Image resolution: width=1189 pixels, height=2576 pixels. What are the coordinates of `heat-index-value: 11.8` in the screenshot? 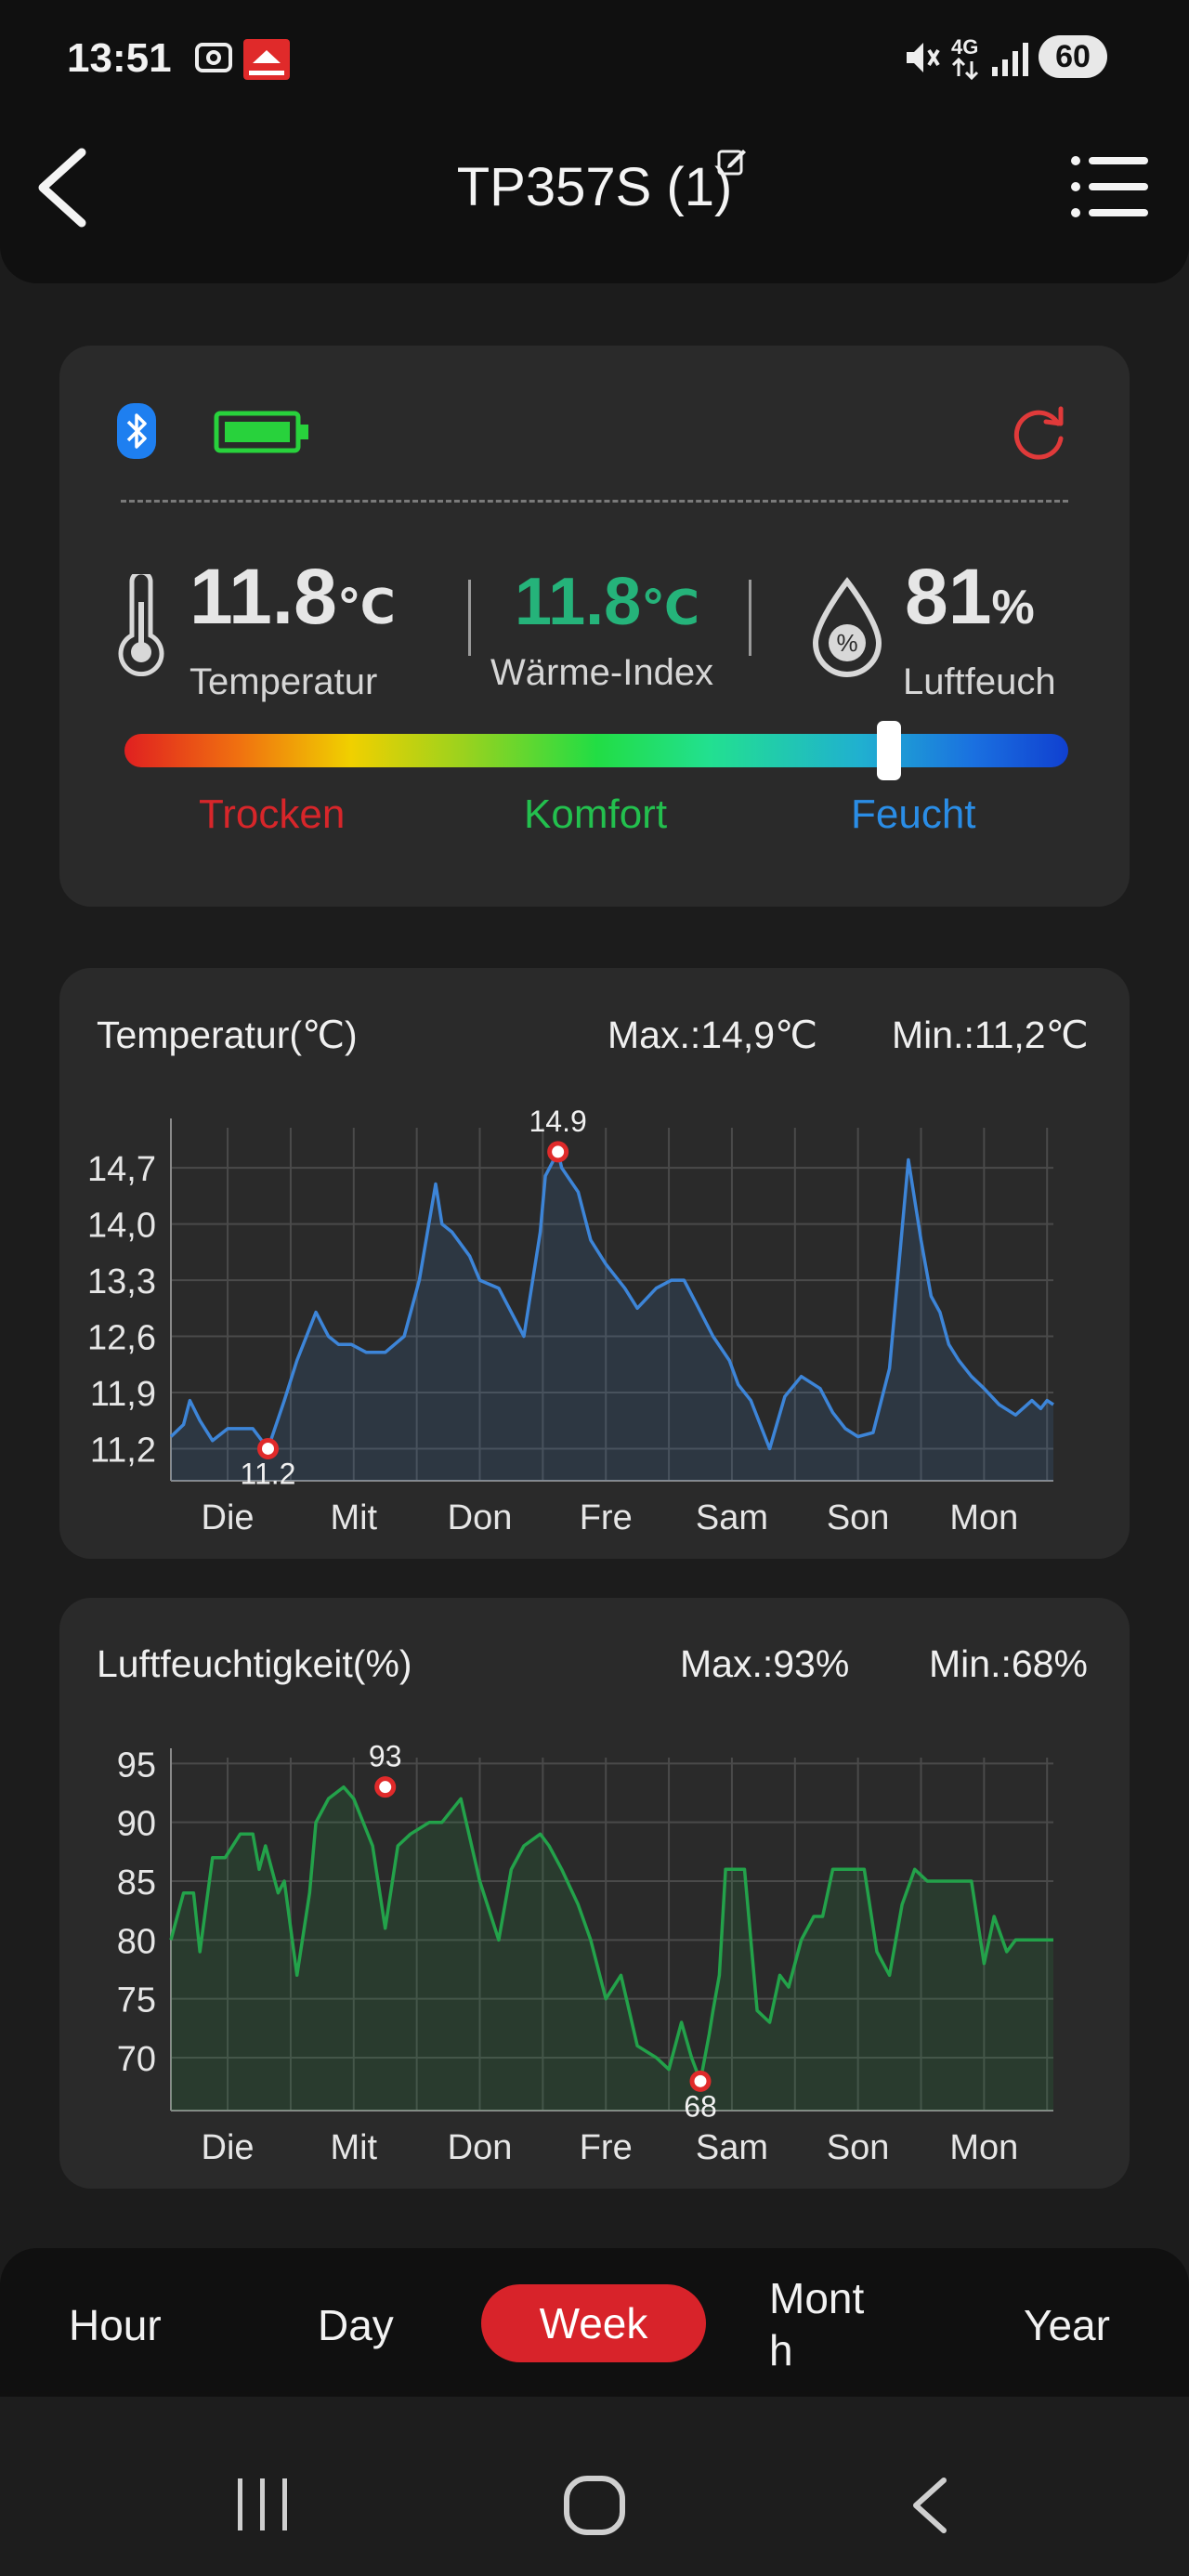 It's located at (578, 602).